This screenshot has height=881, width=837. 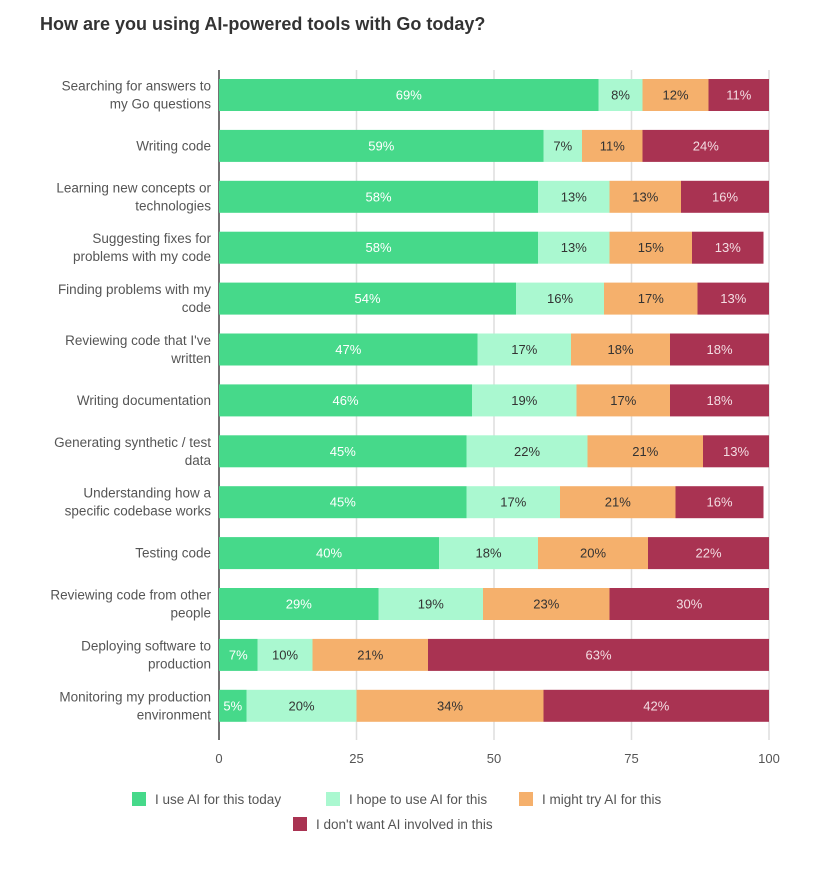 What do you see at coordinates (198, 460) in the screenshot?
I see `category-label: data` at bounding box center [198, 460].